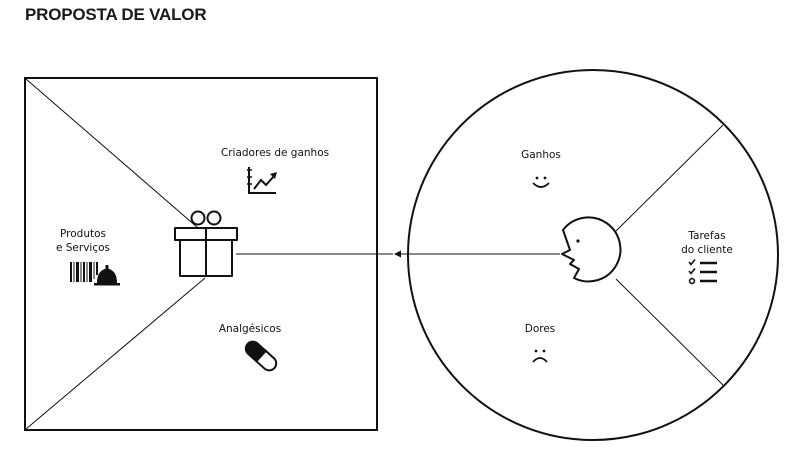 This screenshot has width=800, height=452. What do you see at coordinates (540, 329) in the screenshot?
I see `pains-label: Dores` at bounding box center [540, 329].